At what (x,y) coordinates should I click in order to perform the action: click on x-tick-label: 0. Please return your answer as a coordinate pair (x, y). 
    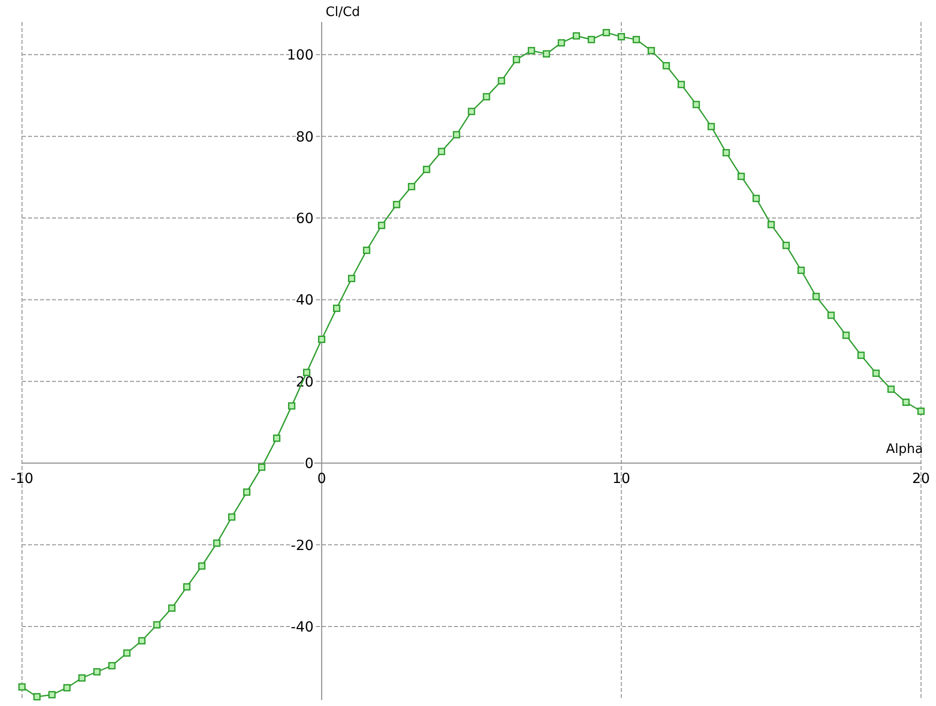
    Looking at the image, I should click on (321, 479).